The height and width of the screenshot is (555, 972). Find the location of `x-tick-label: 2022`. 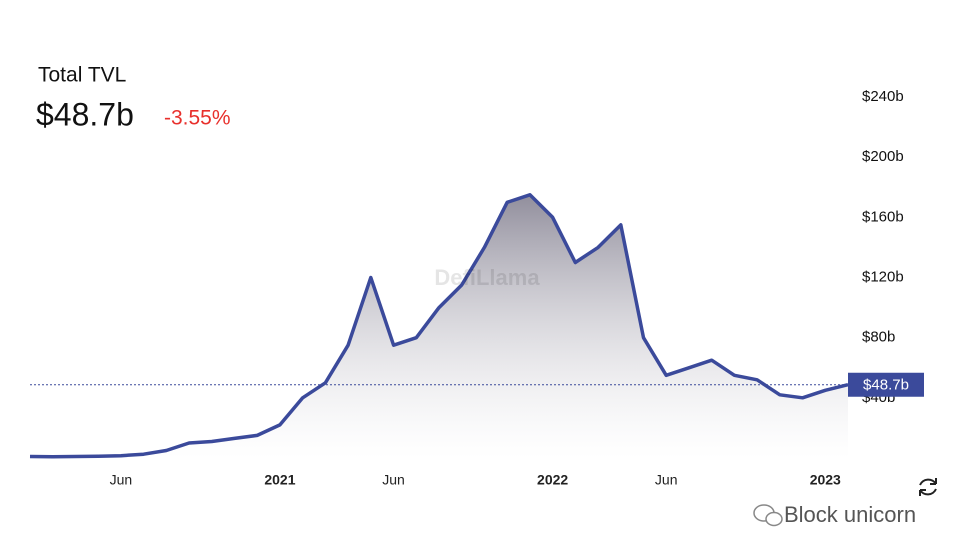

x-tick-label: 2022 is located at coordinates (552, 480).